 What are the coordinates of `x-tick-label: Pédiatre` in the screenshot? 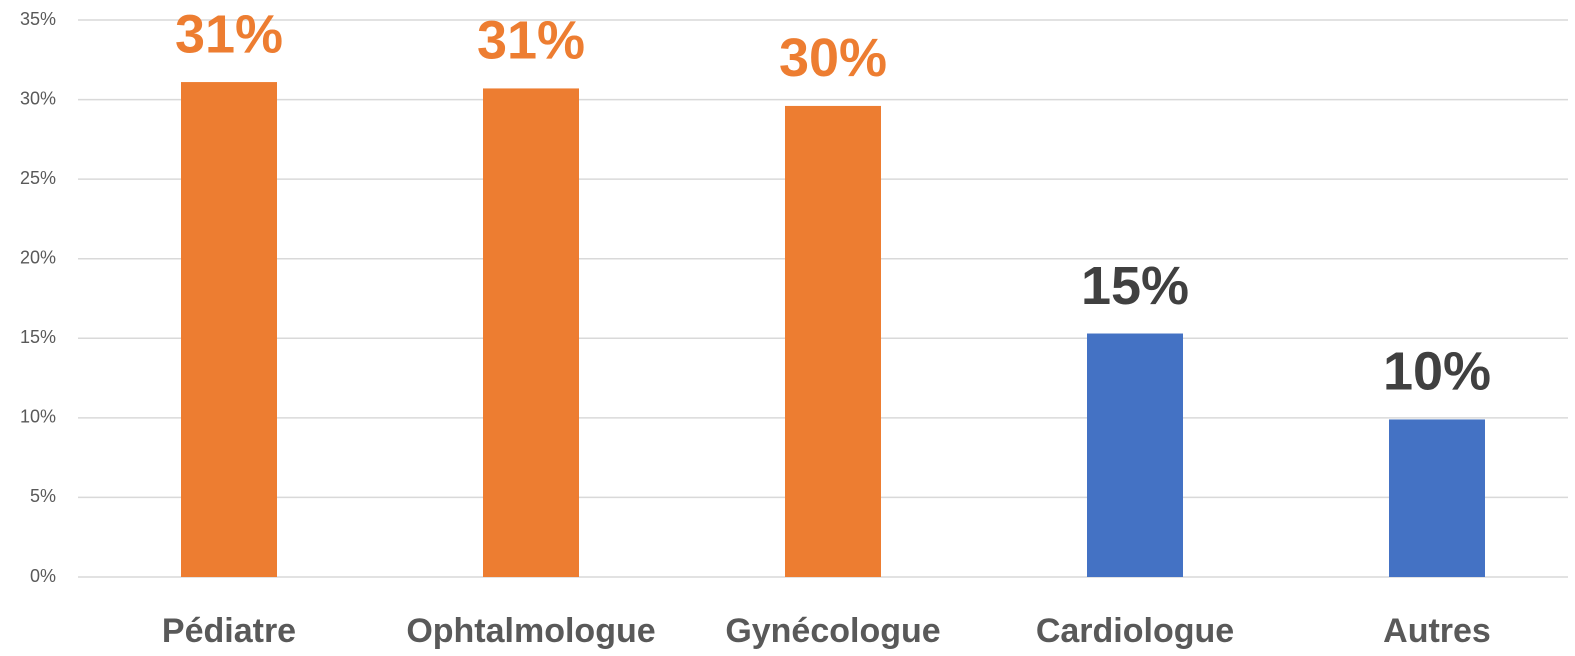 It's located at (229, 631).